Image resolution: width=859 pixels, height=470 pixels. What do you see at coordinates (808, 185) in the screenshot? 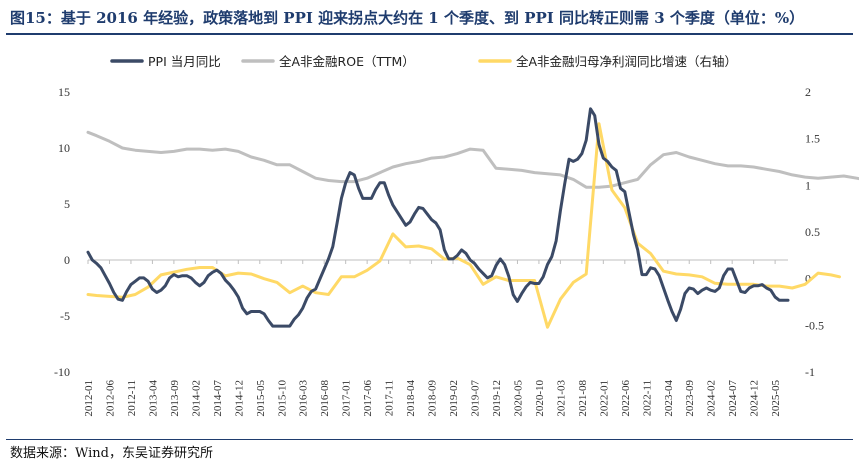
I see `right-y-tick-label: 1` at bounding box center [808, 185].